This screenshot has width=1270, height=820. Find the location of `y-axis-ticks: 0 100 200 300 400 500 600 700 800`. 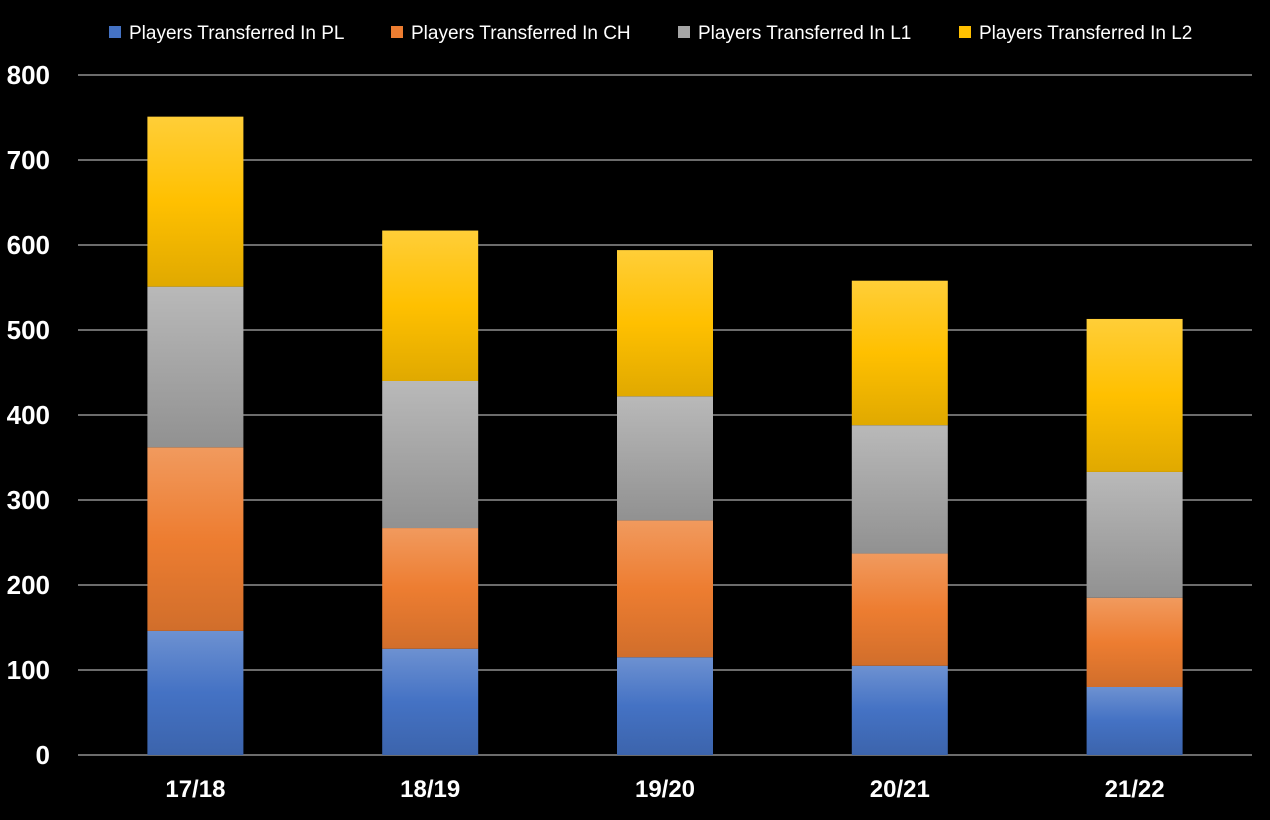

y-axis-ticks: 0 100 200 300 400 500 600 700 800 is located at coordinates (28, 415).